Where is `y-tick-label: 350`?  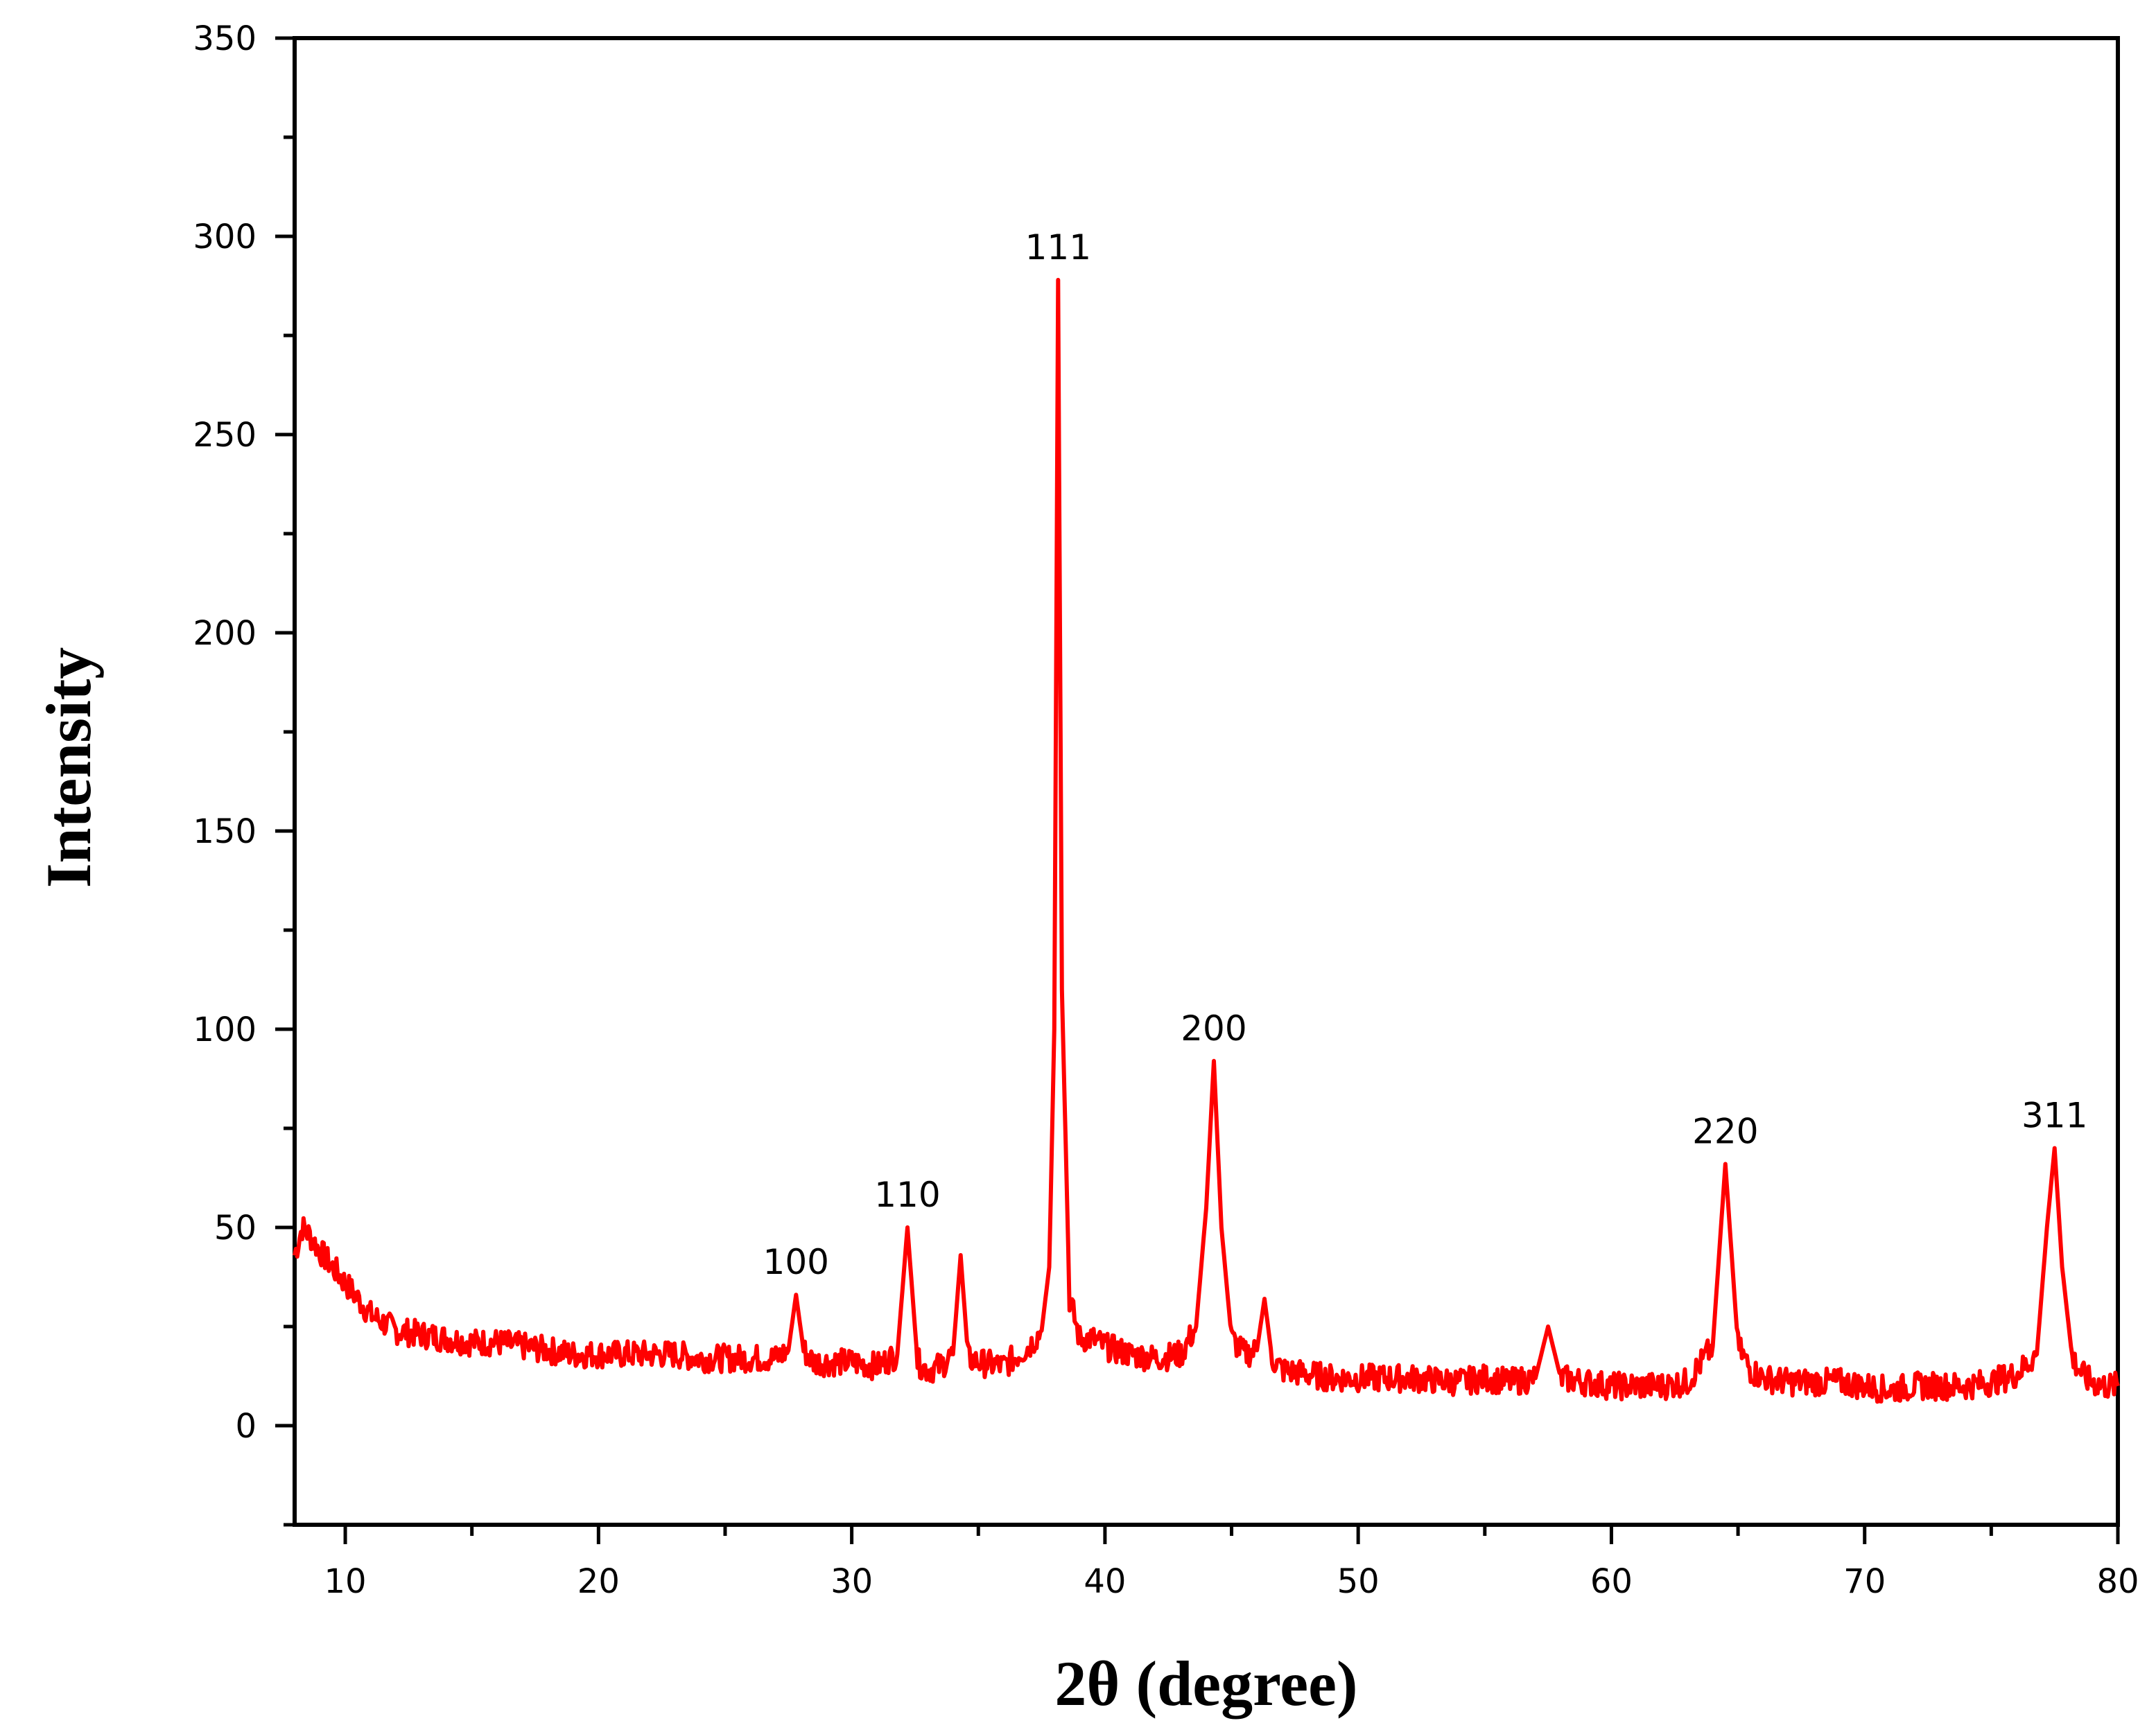 y-tick-label: 350 is located at coordinates (225, 38).